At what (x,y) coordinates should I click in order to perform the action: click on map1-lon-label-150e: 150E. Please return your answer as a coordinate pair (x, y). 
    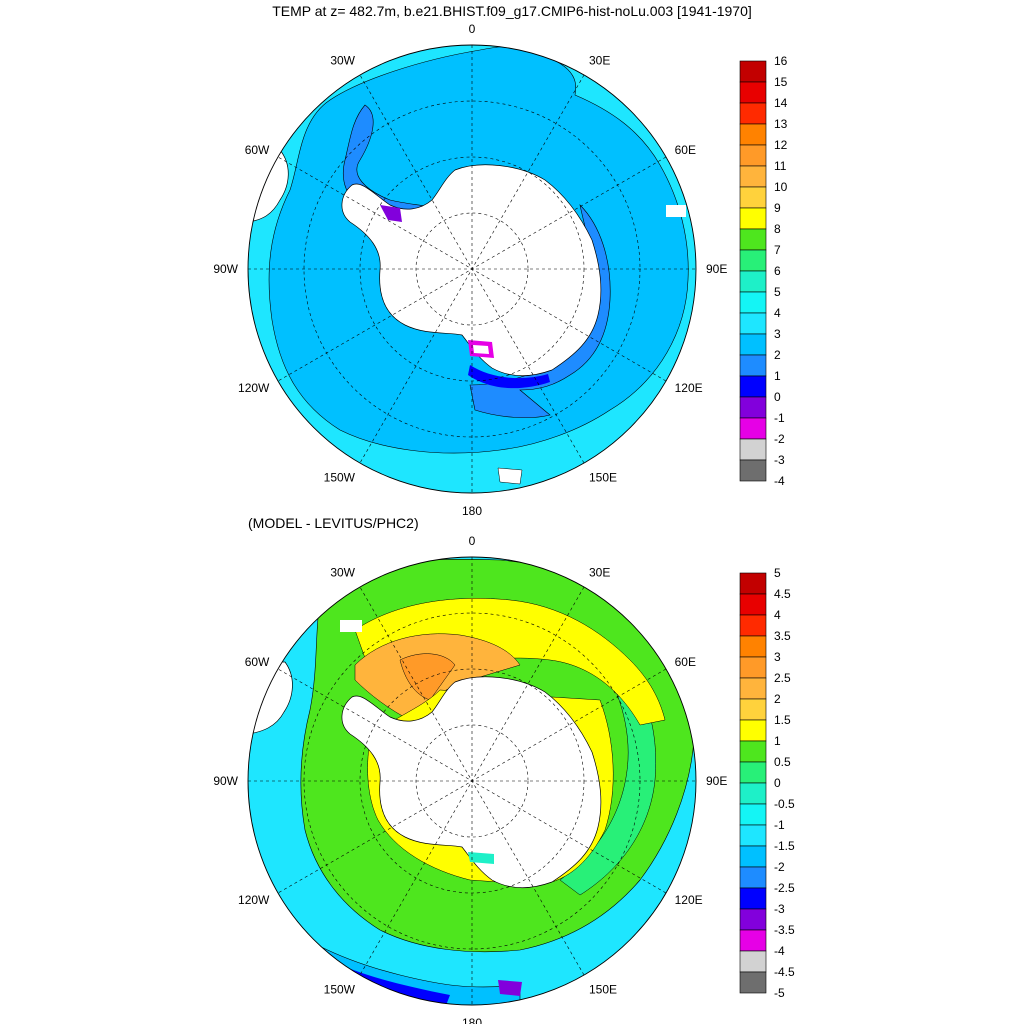
    Looking at the image, I should click on (603, 478).